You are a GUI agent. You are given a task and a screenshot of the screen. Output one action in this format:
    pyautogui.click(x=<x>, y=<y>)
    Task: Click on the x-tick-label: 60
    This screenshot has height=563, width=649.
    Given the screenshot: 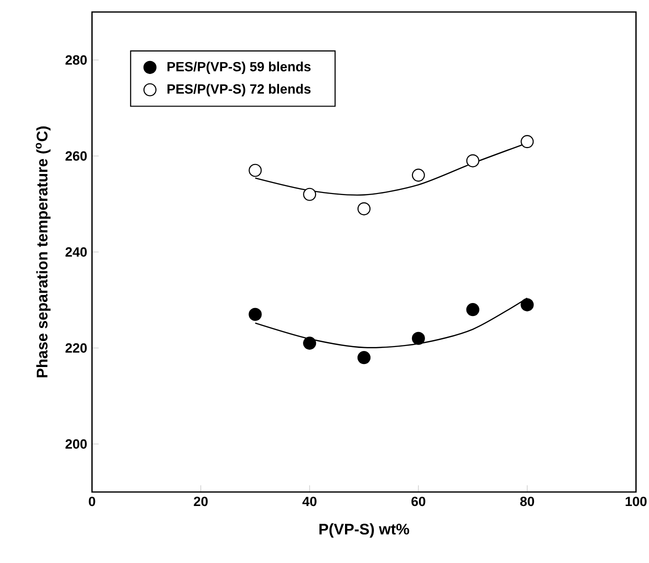 What is the action you would take?
    pyautogui.click(x=418, y=501)
    